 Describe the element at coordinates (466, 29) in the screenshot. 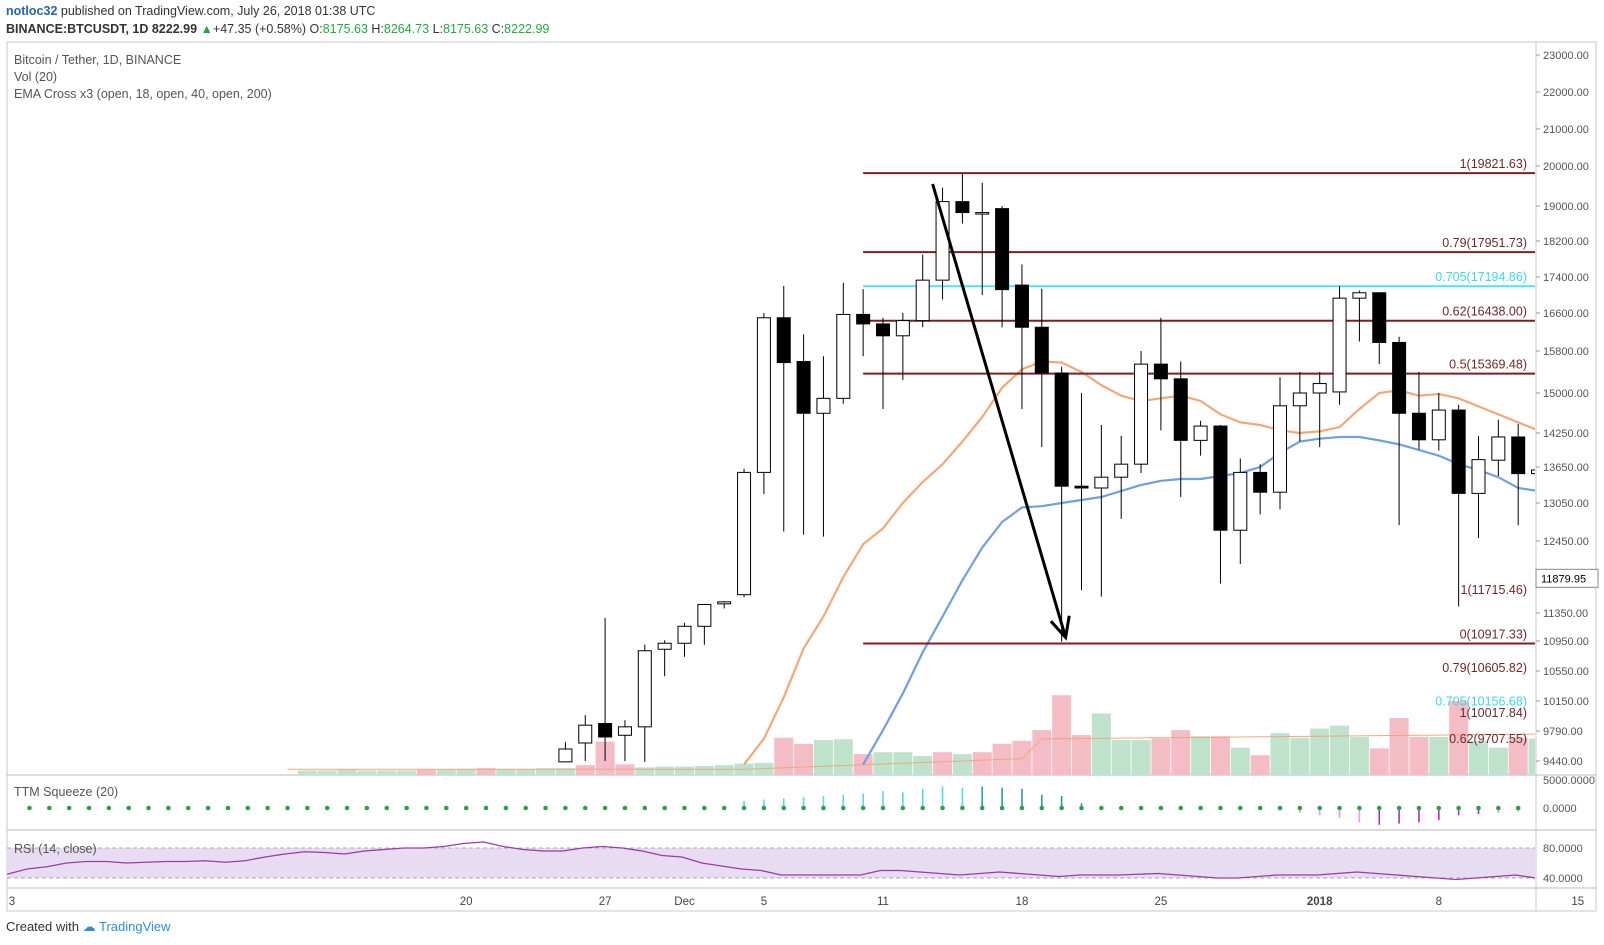

I see `low-value: 8175.63` at that location.